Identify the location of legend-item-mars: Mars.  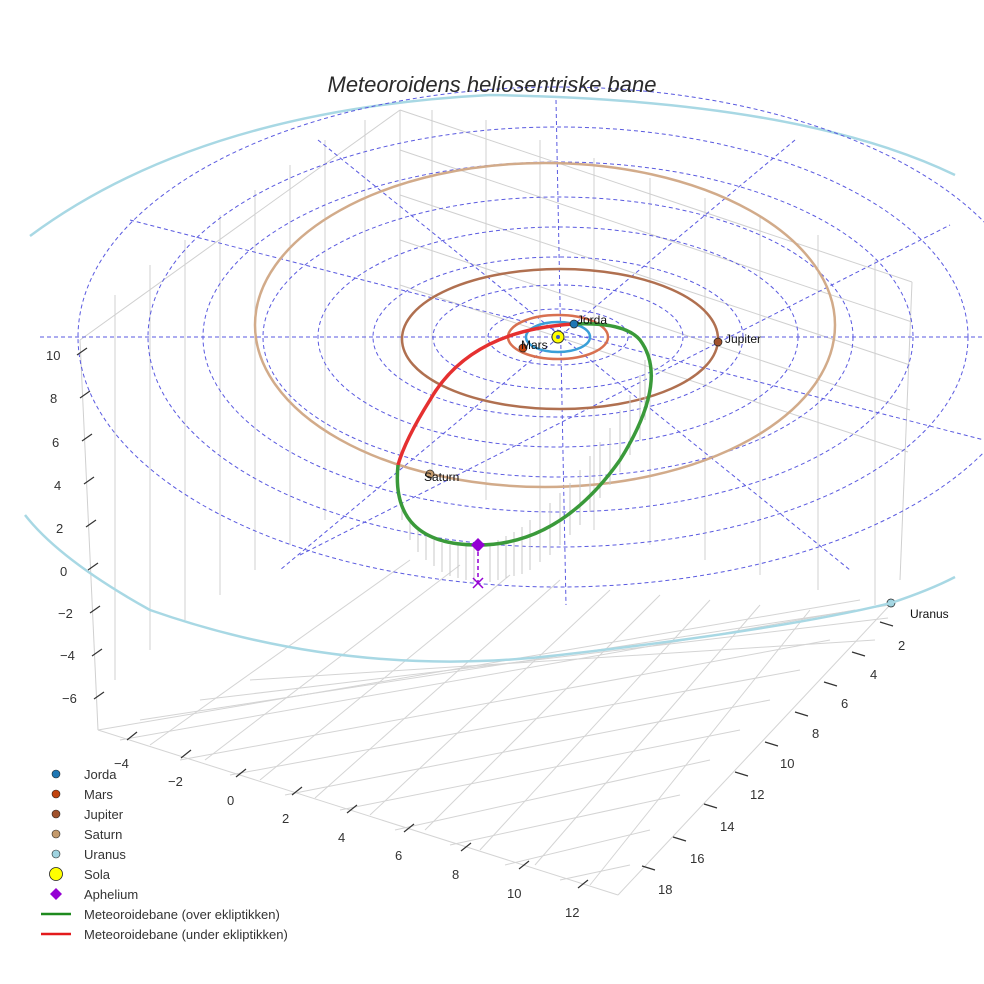
(163, 794).